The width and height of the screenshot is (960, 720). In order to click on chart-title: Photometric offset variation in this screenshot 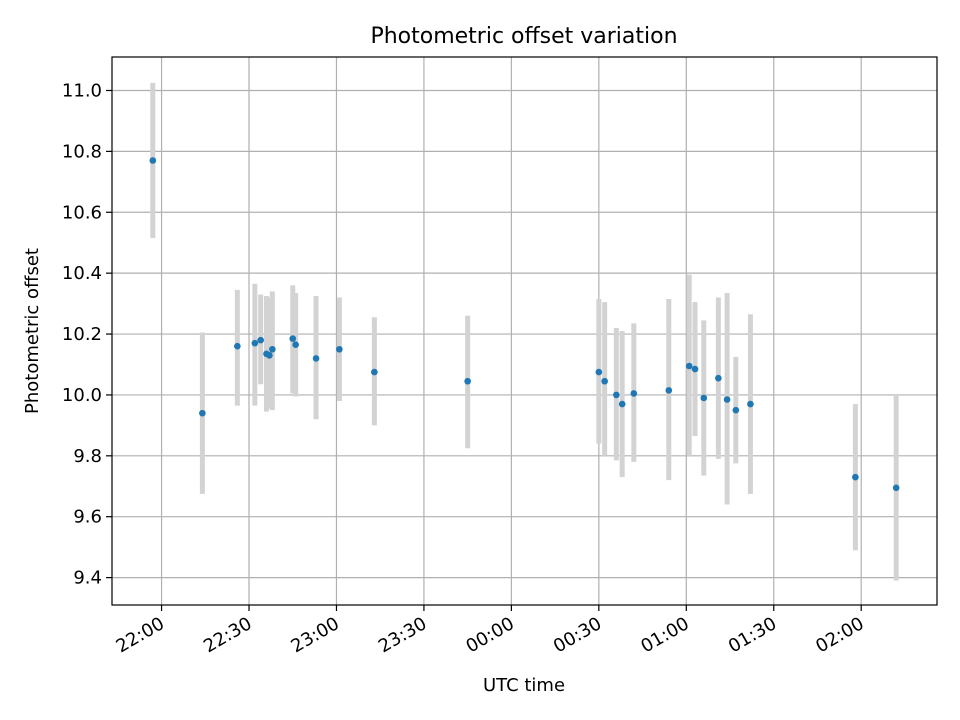, I will do `click(523, 36)`.